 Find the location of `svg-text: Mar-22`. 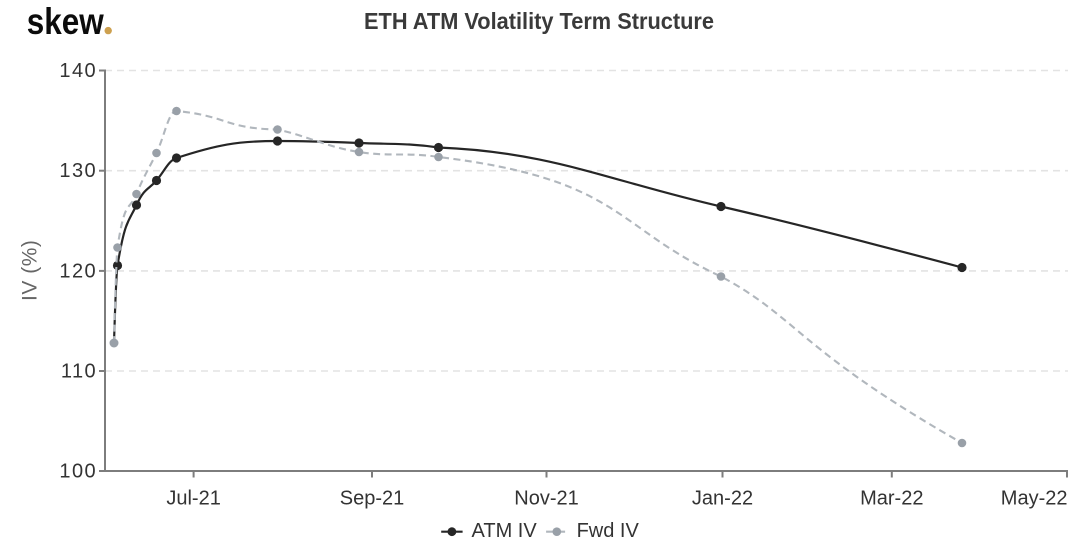

svg-text: Mar-22 is located at coordinates (891, 499).